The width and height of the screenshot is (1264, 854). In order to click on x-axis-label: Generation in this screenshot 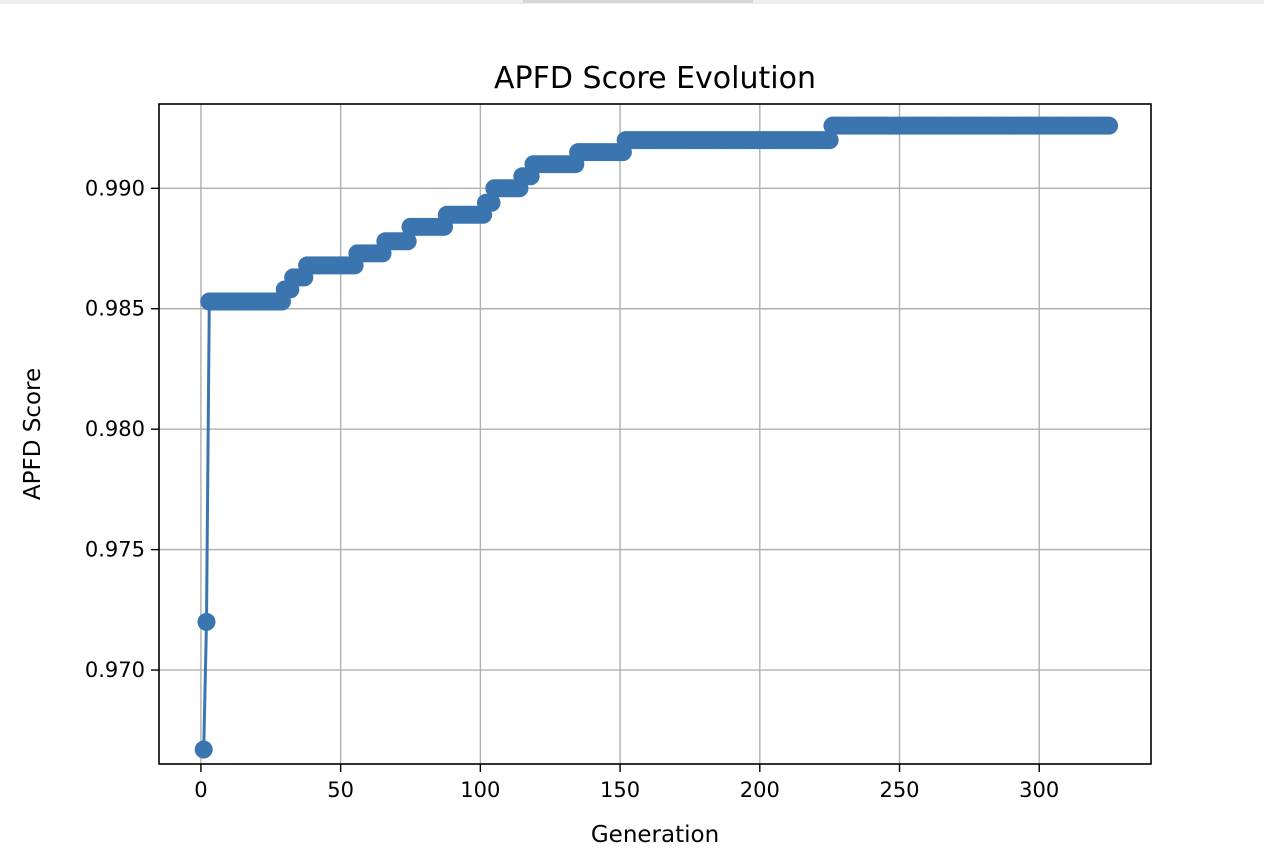, I will do `click(655, 835)`.